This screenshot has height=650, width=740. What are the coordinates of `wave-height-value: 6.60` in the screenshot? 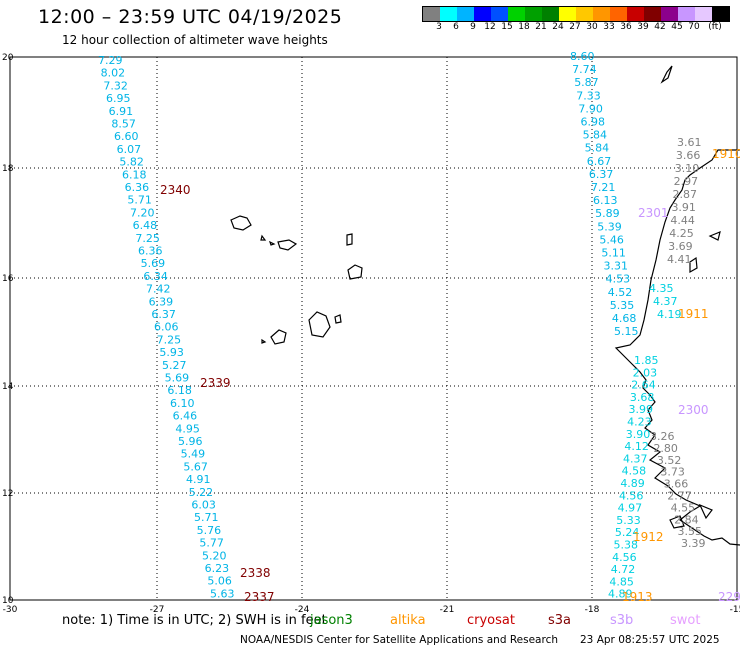 It's located at (126, 136).